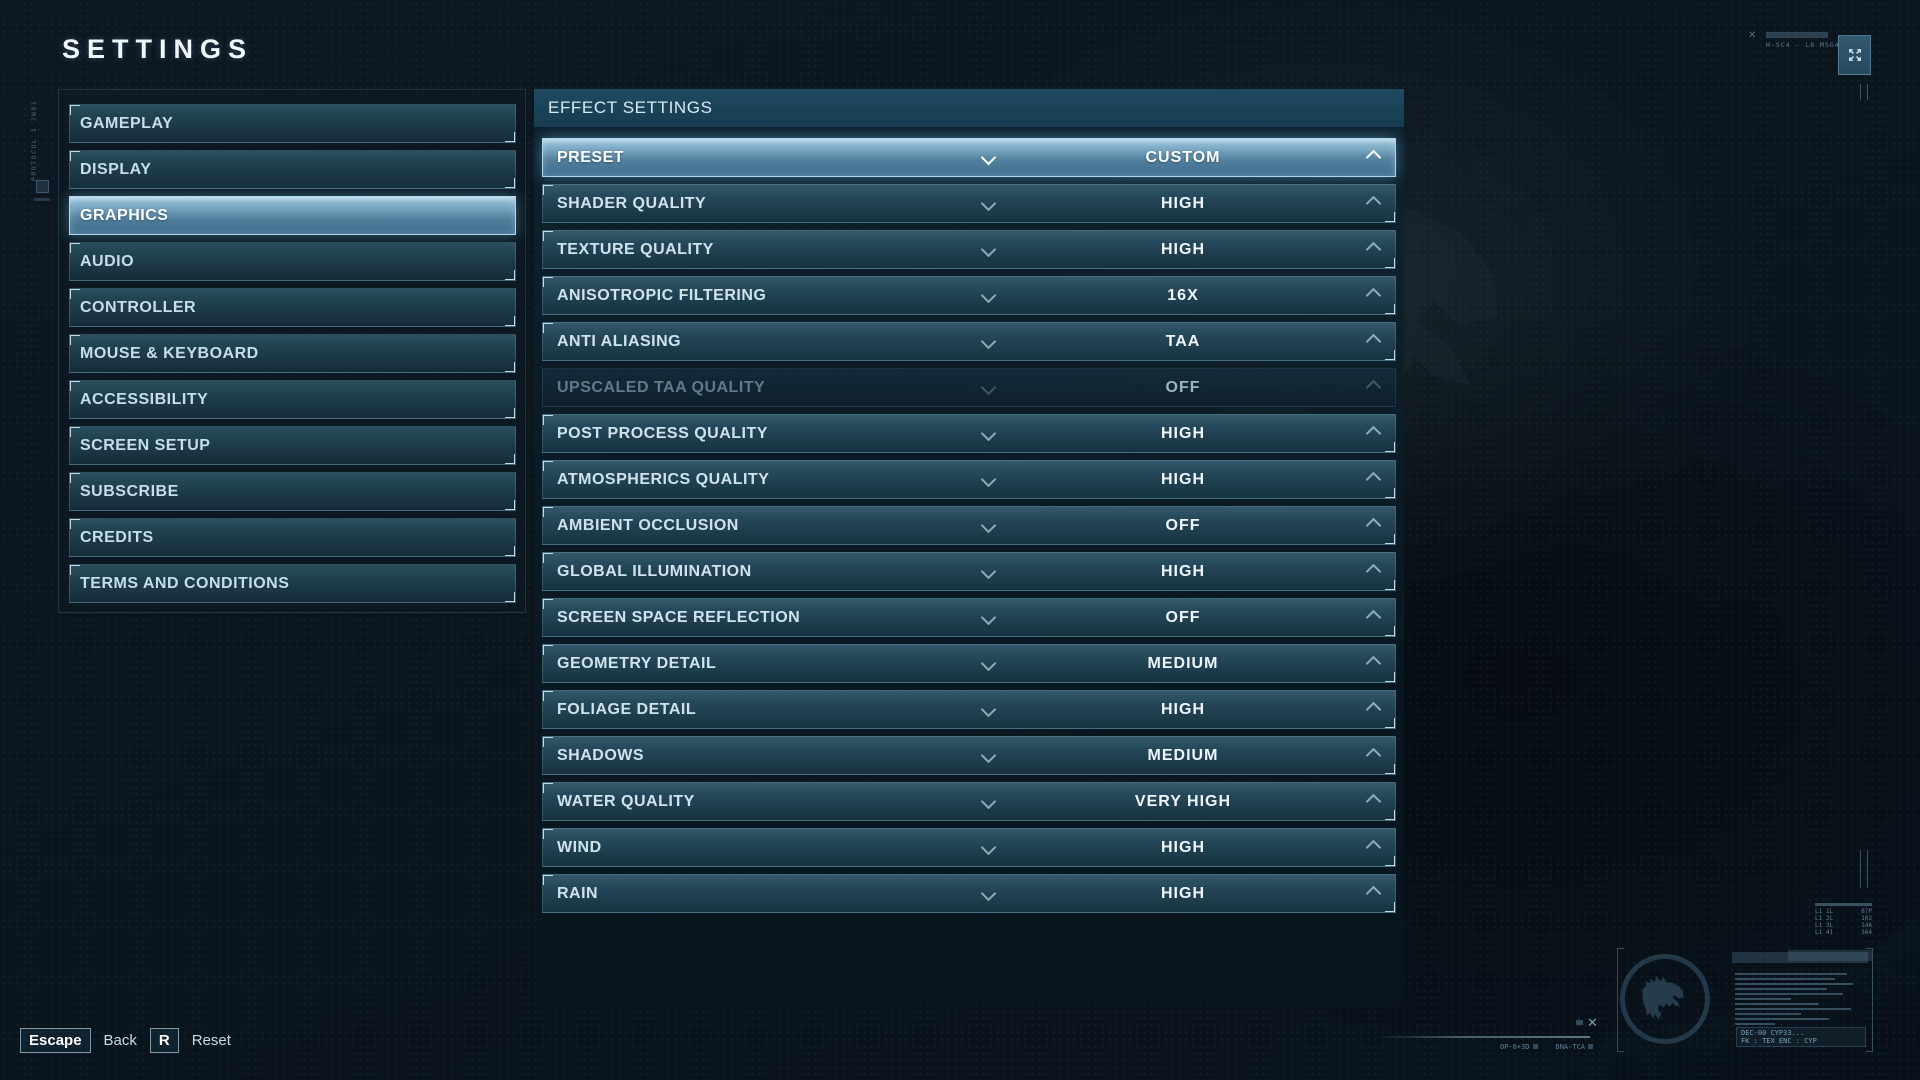 This screenshot has width=1920, height=1080. I want to click on sidebar-item-label: AUDIO, so click(107, 261).